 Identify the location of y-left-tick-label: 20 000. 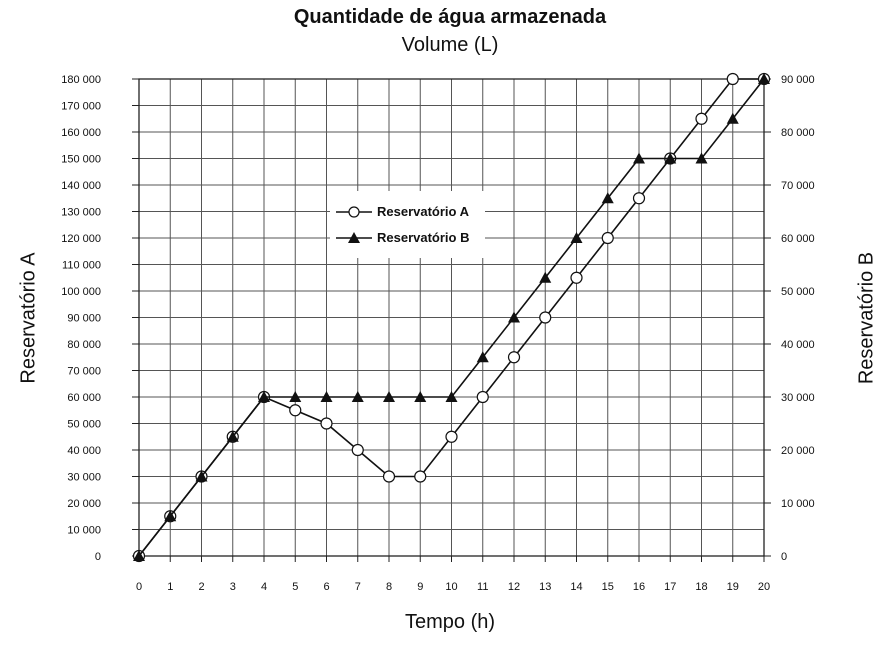
(84, 504).